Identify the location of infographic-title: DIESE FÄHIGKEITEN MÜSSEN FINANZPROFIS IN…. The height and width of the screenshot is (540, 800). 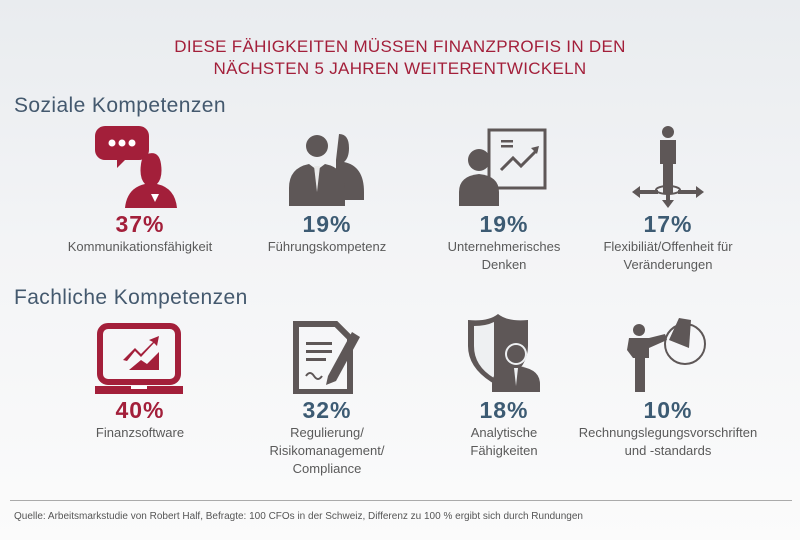
(400, 58).